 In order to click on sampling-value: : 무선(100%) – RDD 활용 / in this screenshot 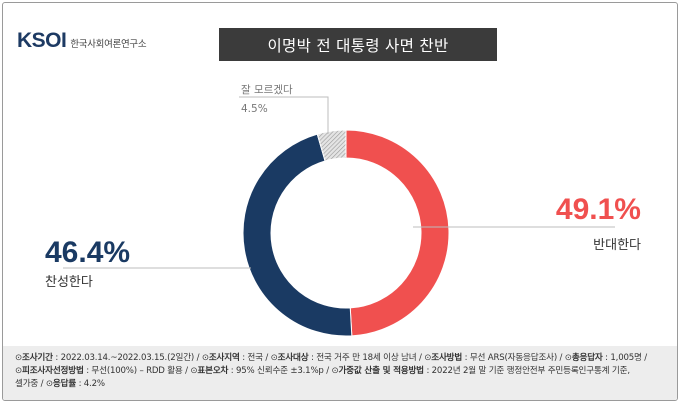, I will do `click(137, 371)`.